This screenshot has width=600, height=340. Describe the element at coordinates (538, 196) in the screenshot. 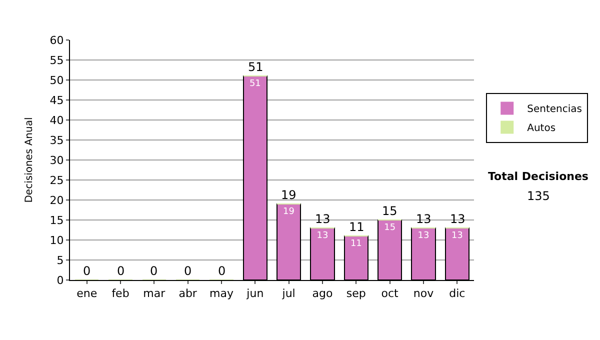

I see `text: 135` at that location.